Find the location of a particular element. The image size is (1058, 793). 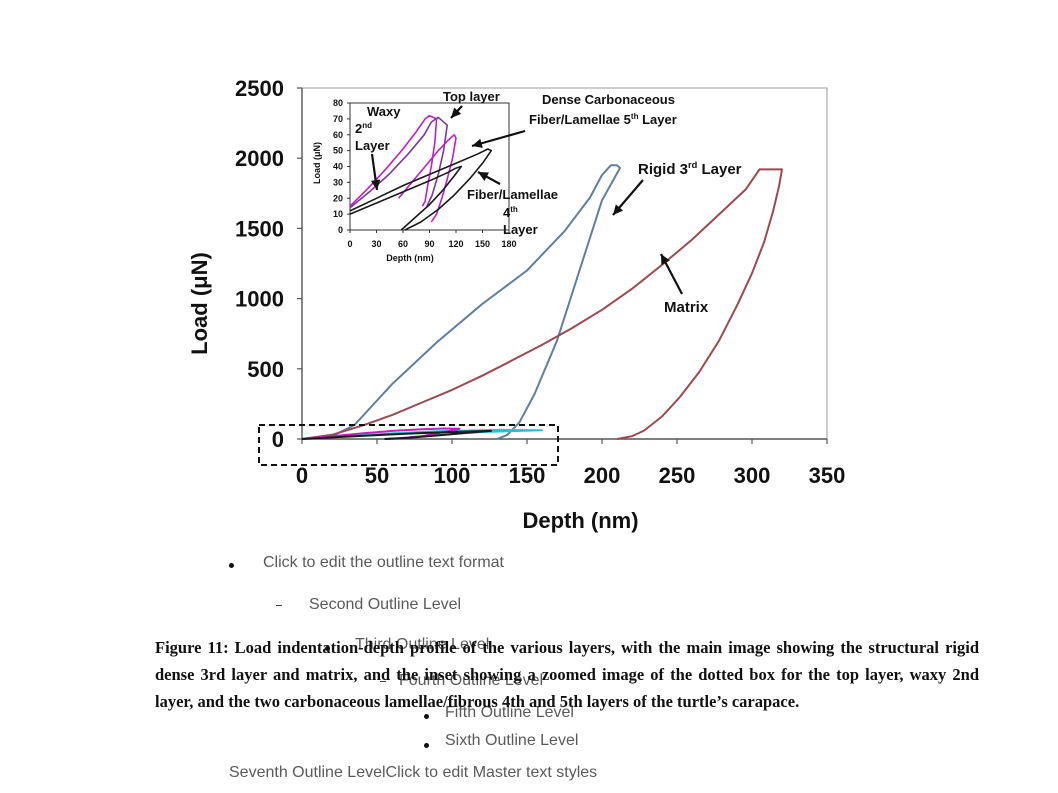

inset-x-tick-label: 180 is located at coordinates (508, 244).